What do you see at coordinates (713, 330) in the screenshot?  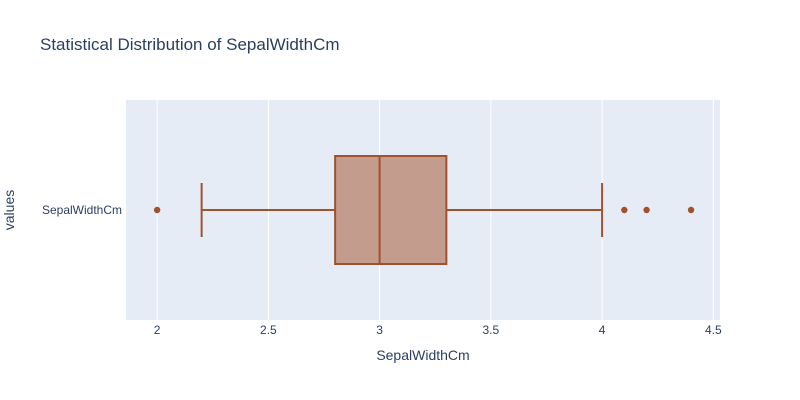 I see `x-tick-label: 4.5` at bounding box center [713, 330].